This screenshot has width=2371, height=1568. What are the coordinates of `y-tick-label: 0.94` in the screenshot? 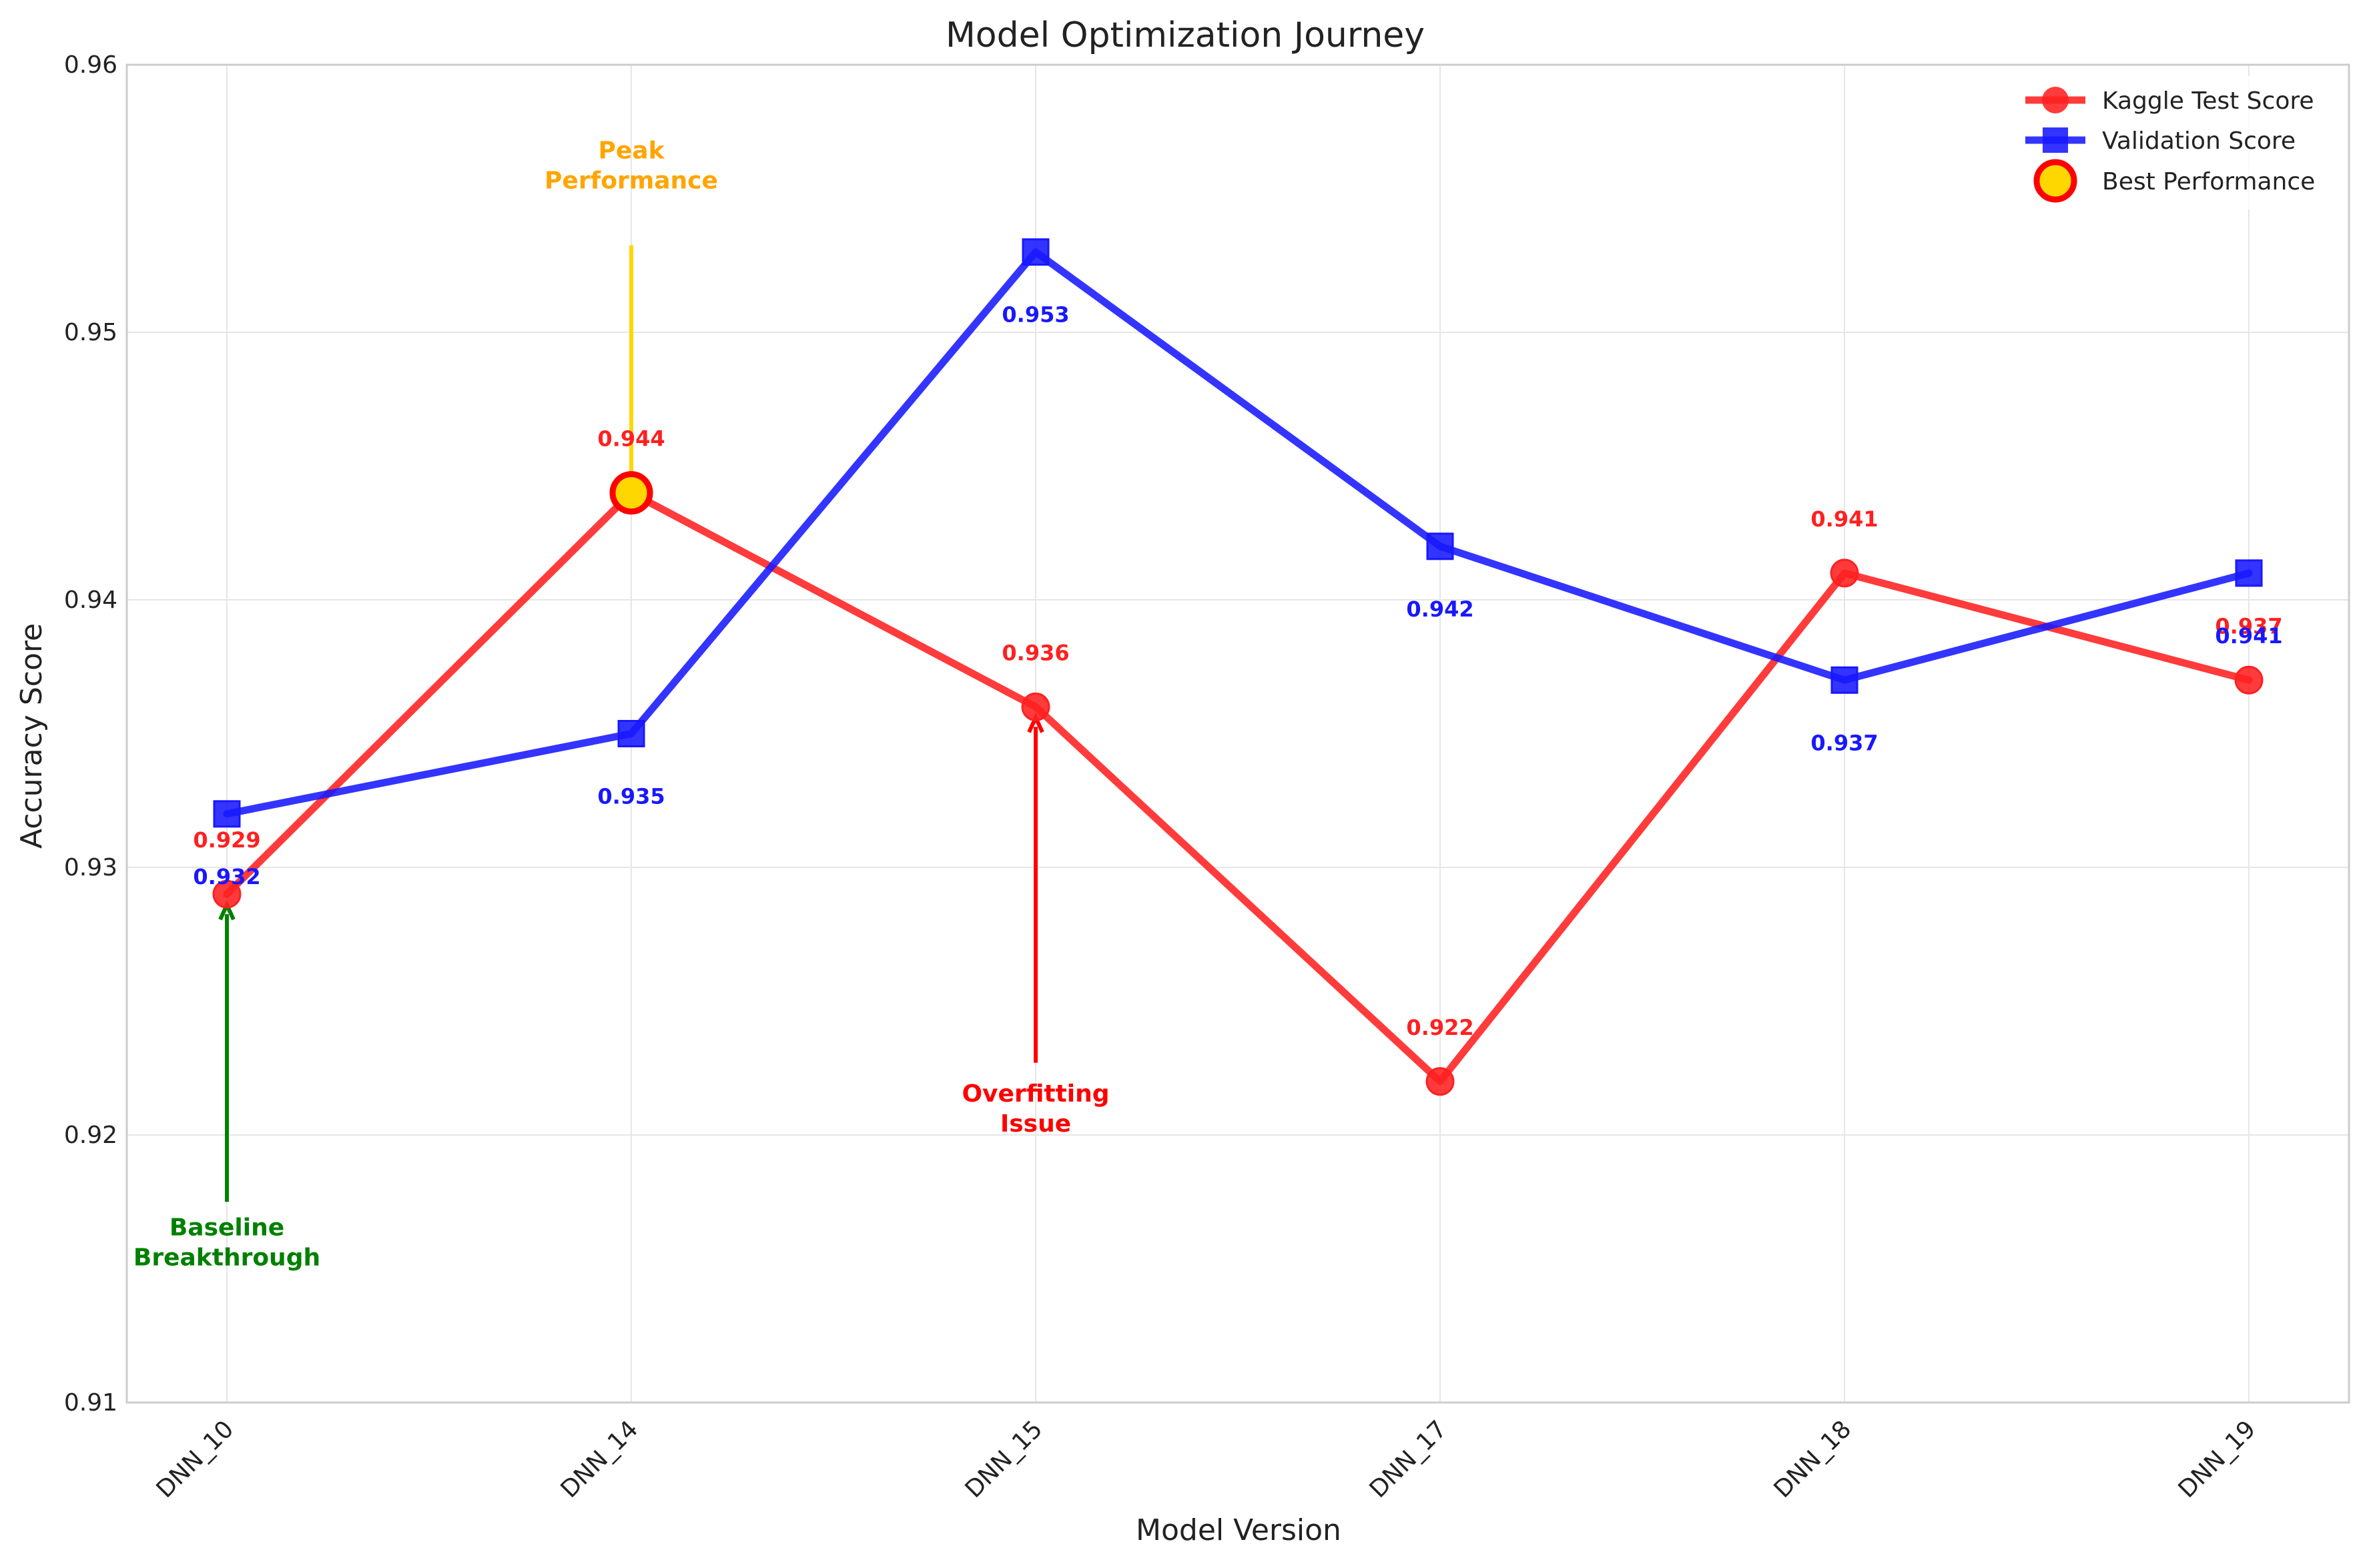 It's located at (90, 600).